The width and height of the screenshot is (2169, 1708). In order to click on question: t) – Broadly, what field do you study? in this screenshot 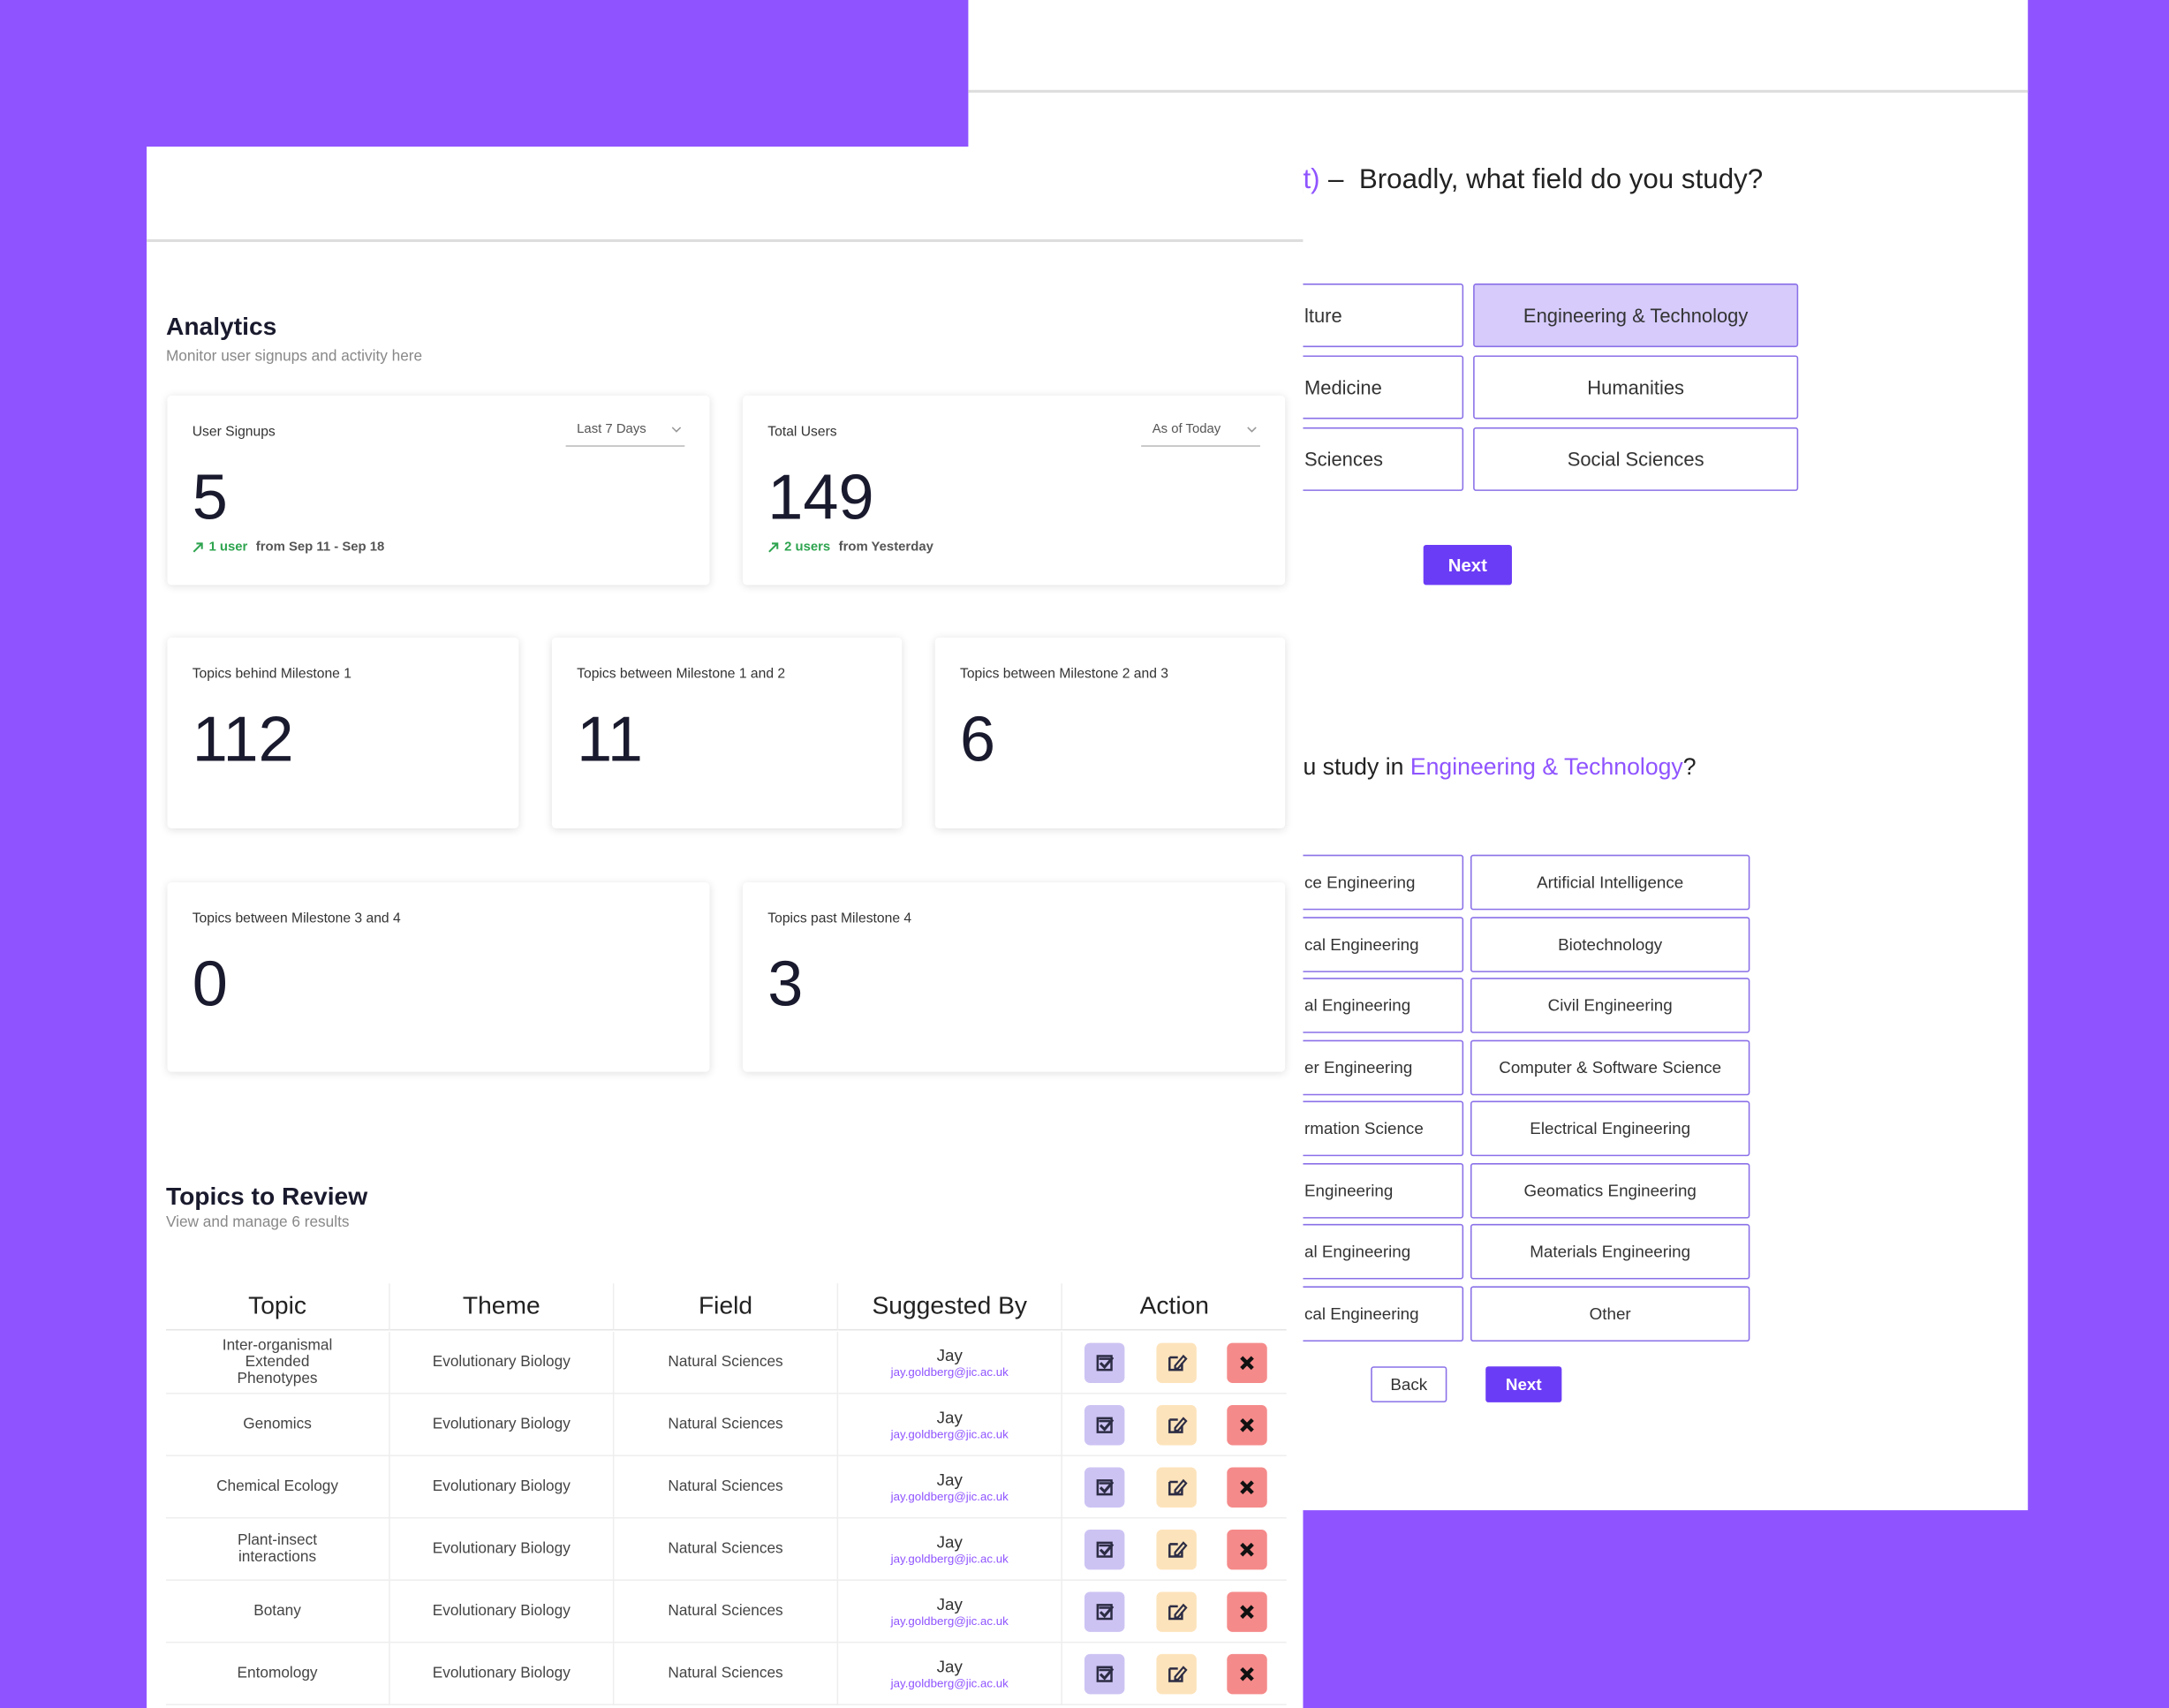, I will do `click(1533, 180)`.